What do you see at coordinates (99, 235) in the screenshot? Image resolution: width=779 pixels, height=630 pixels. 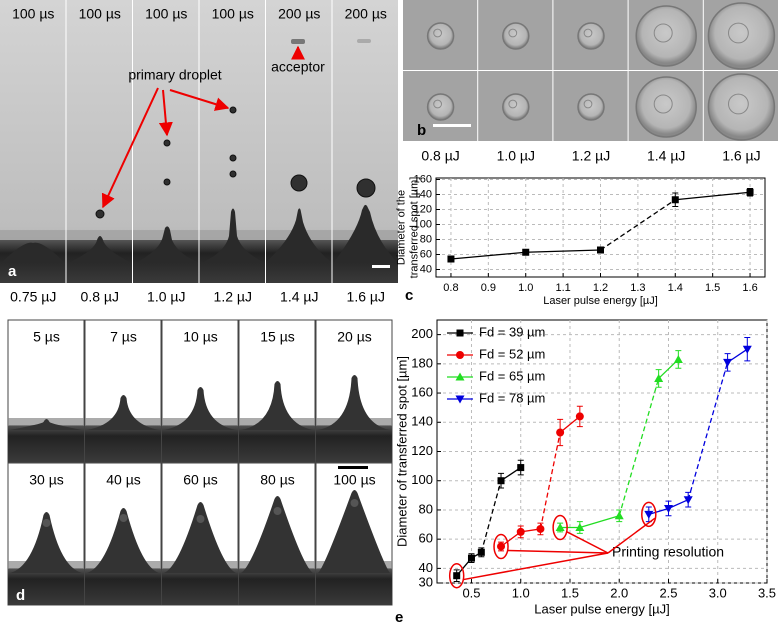 I see `substrate-glare` at bounding box center [99, 235].